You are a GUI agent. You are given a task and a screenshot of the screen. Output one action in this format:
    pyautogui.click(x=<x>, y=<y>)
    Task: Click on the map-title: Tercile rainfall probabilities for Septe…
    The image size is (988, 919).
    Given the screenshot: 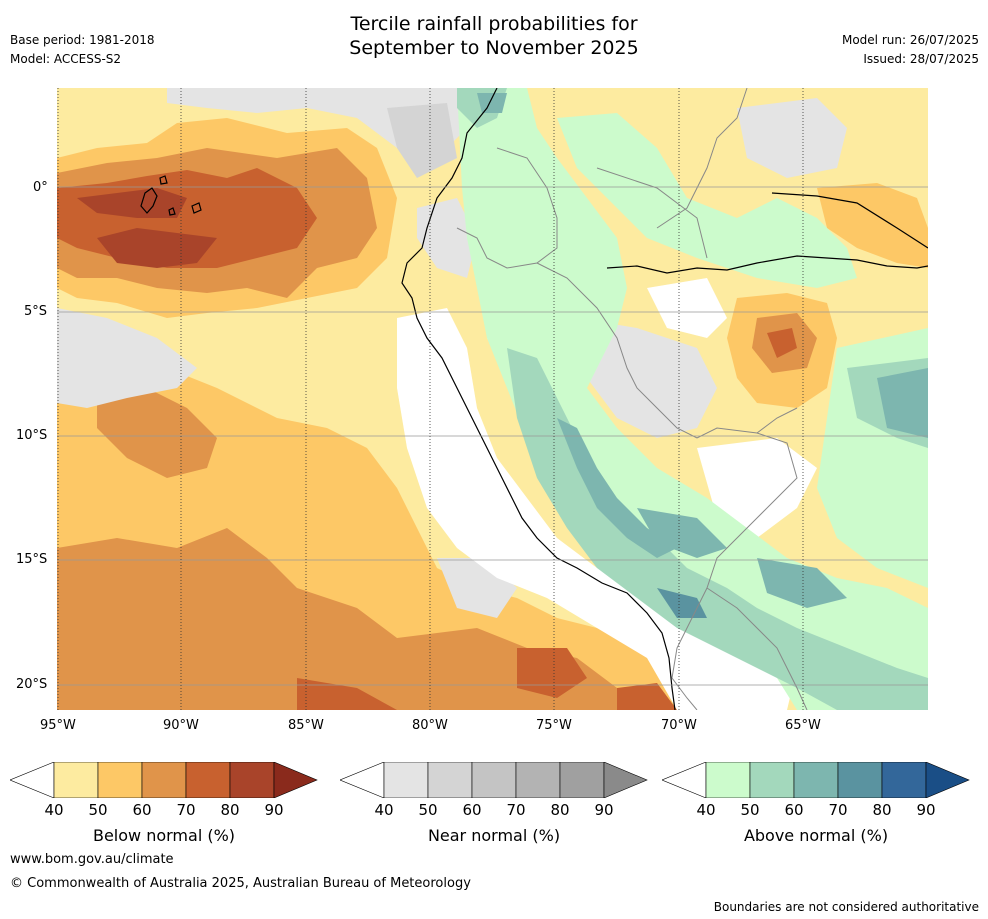 What is the action you would take?
    pyautogui.click(x=494, y=36)
    